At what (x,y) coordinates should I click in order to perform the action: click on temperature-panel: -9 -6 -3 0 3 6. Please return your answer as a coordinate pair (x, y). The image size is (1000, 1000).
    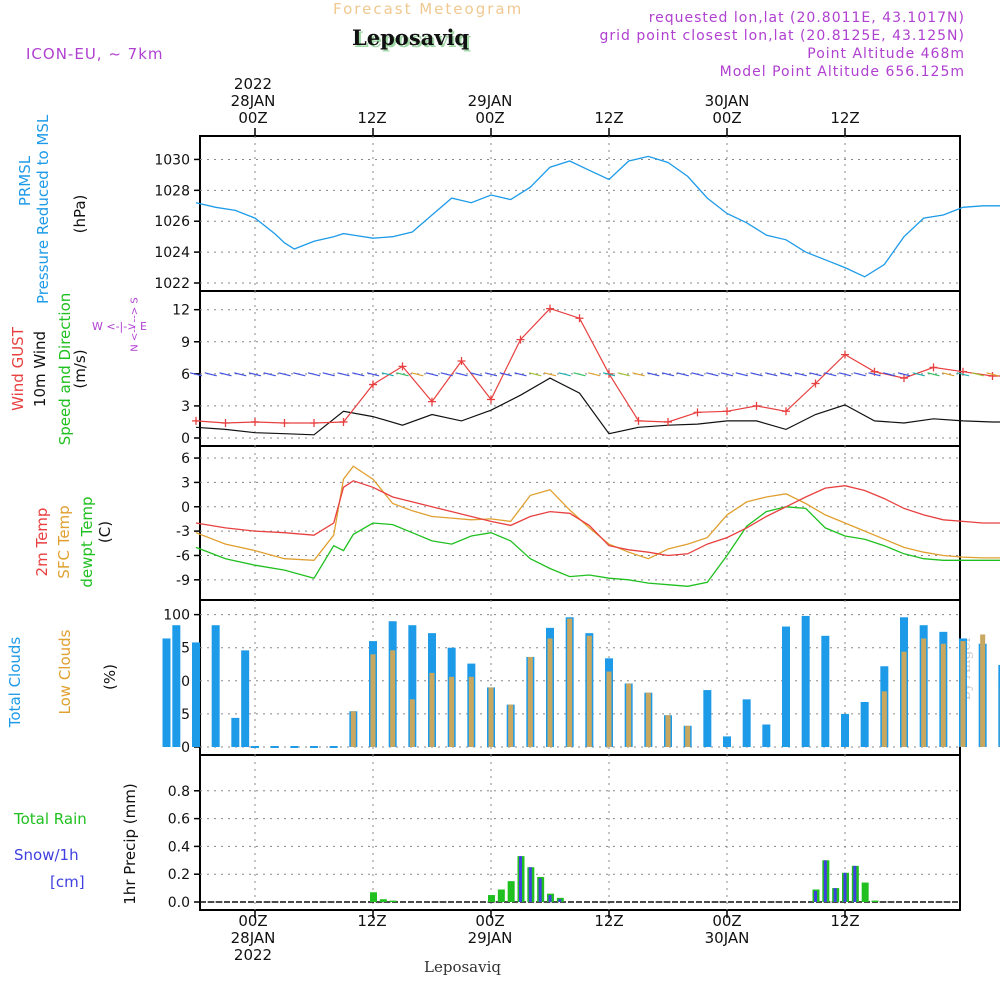
    Looking at the image, I should click on (588, 520).